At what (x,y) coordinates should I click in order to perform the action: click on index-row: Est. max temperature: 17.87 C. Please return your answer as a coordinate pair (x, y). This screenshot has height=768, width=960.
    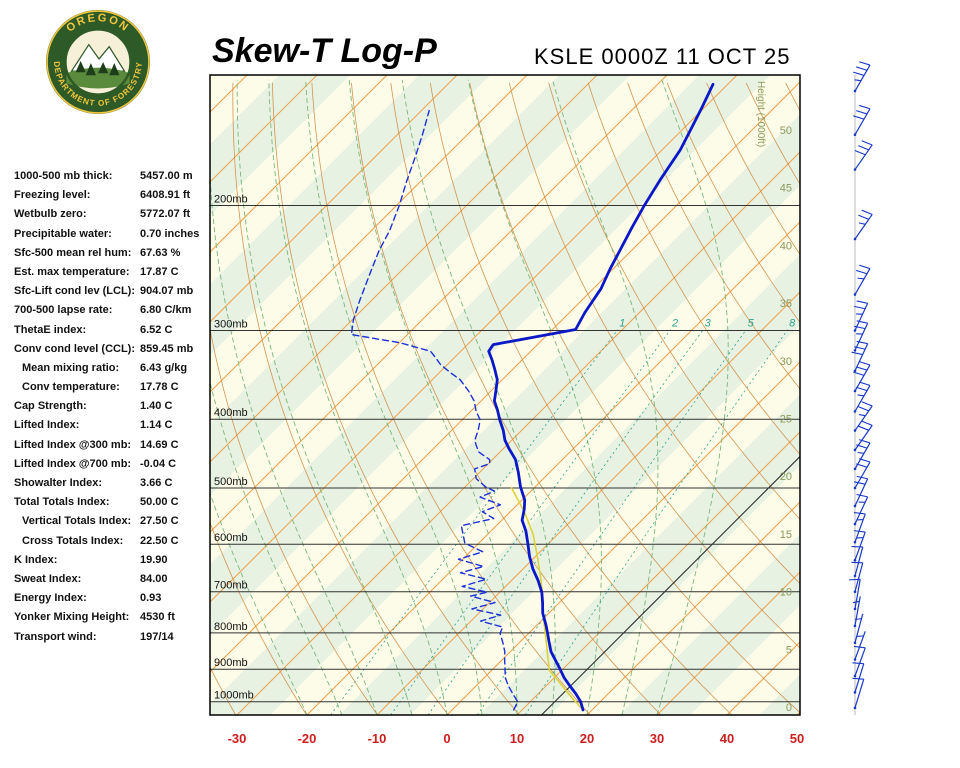
    Looking at the image, I should click on (113, 272).